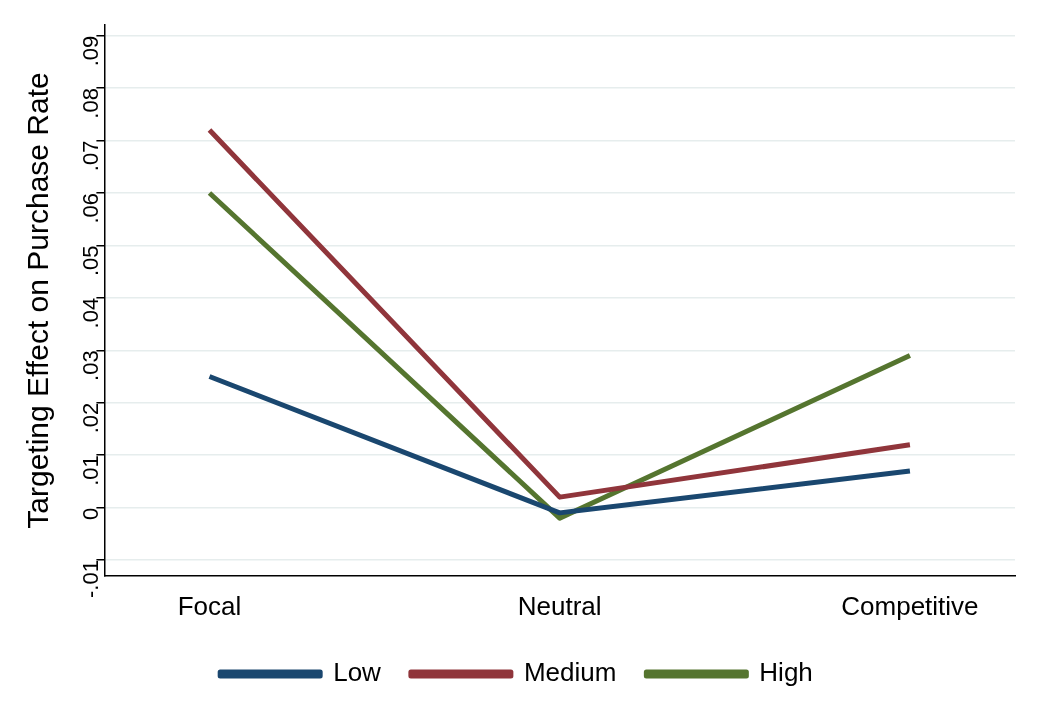 The image size is (1038, 710). Describe the element at coordinates (91, 513) in the screenshot. I see `y-tick-label: 0` at that location.